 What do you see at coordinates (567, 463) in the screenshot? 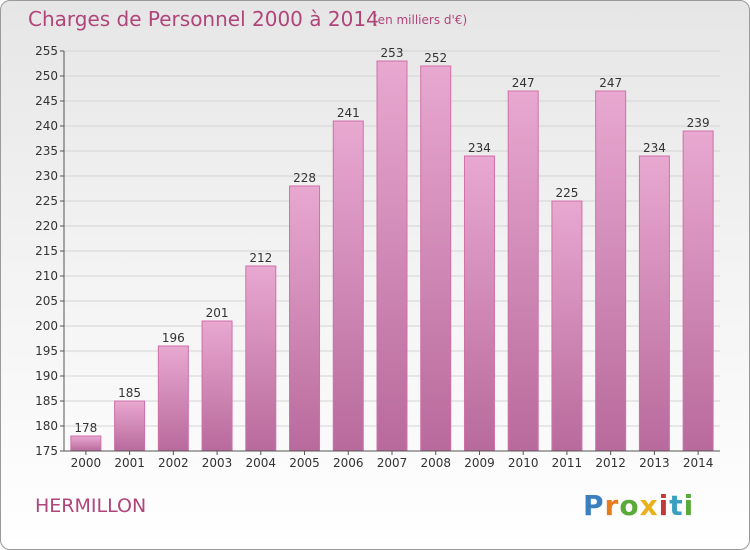
I see `x-tick-label: 2011` at bounding box center [567, 463].